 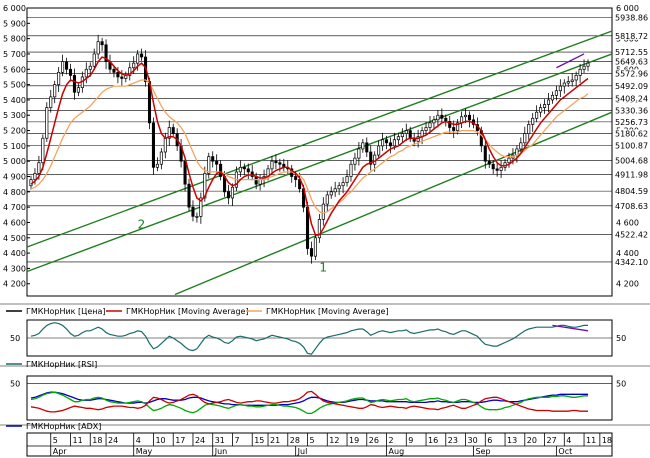 What do you see at coordinates (631, 234) in the screenshot?
I see `price-level-label: 4522.42` at bounding box center [631, 234].